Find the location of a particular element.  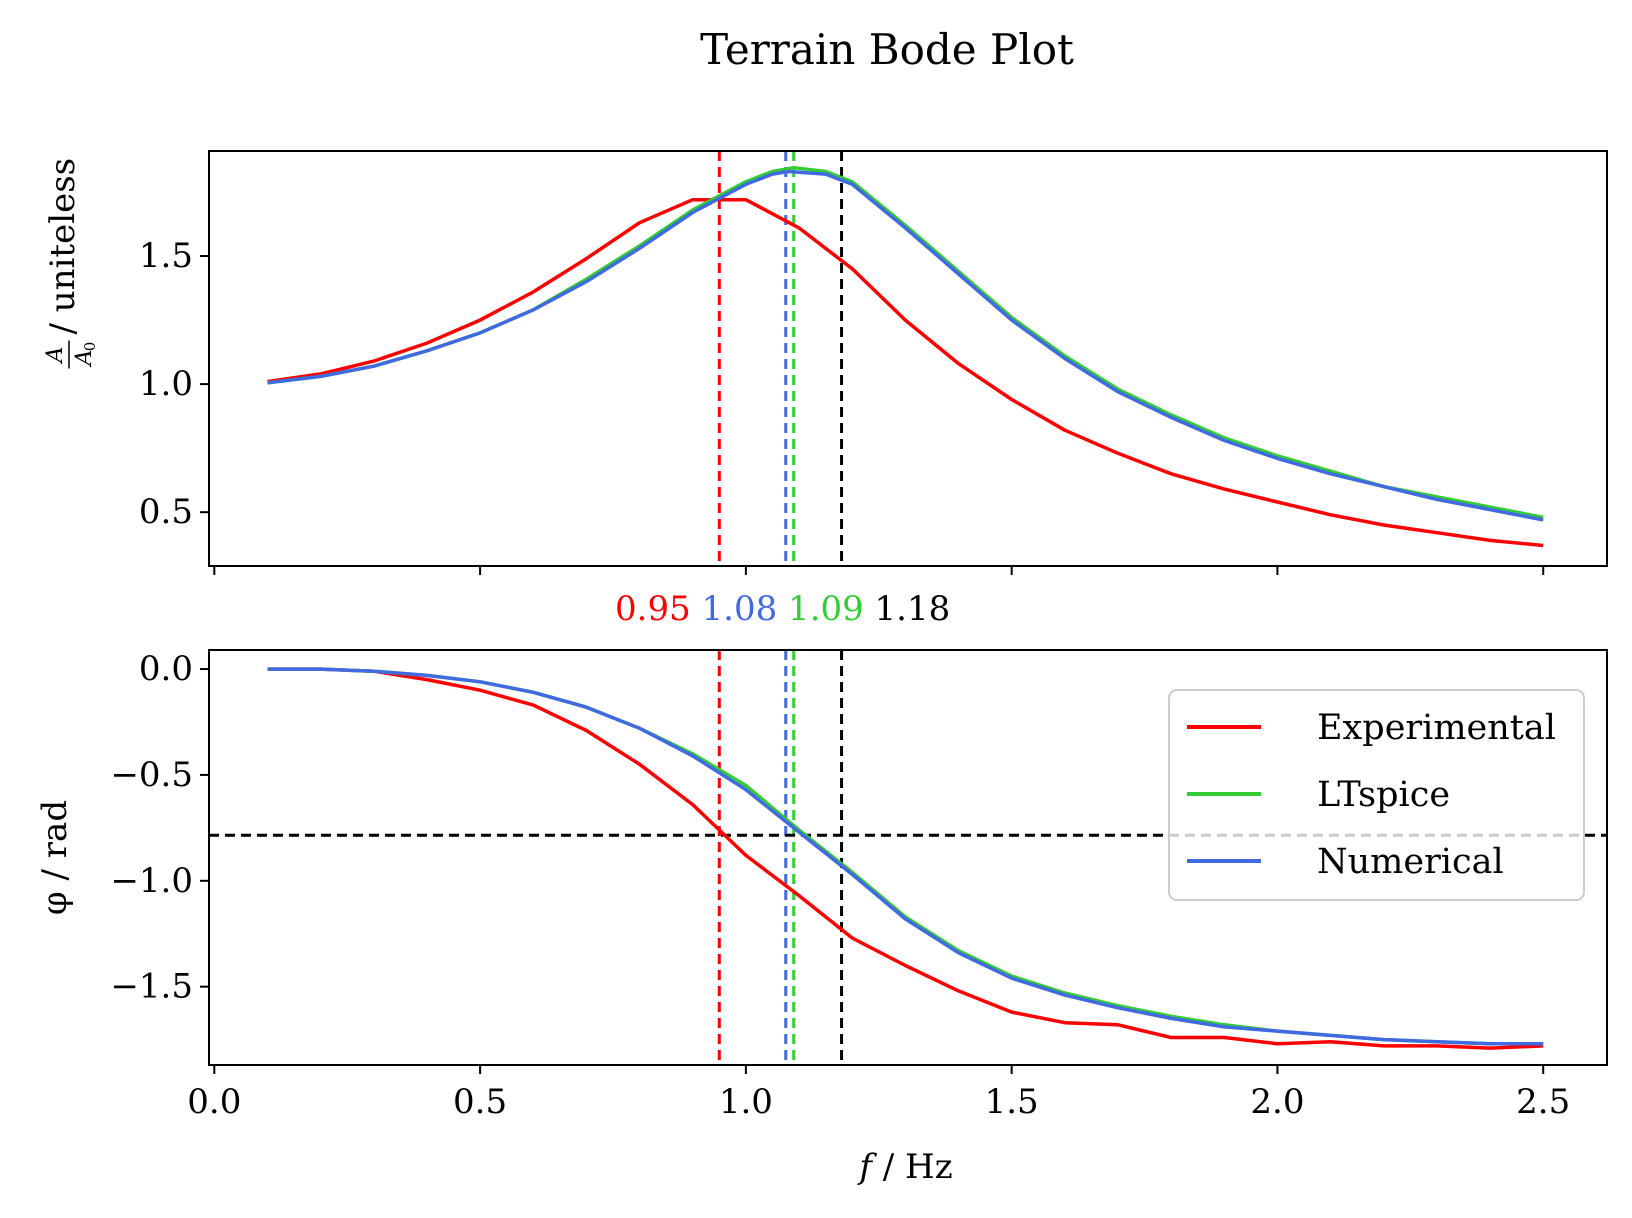

x-axis-label-unit: / Hz is located at coordinates (912, 1167).